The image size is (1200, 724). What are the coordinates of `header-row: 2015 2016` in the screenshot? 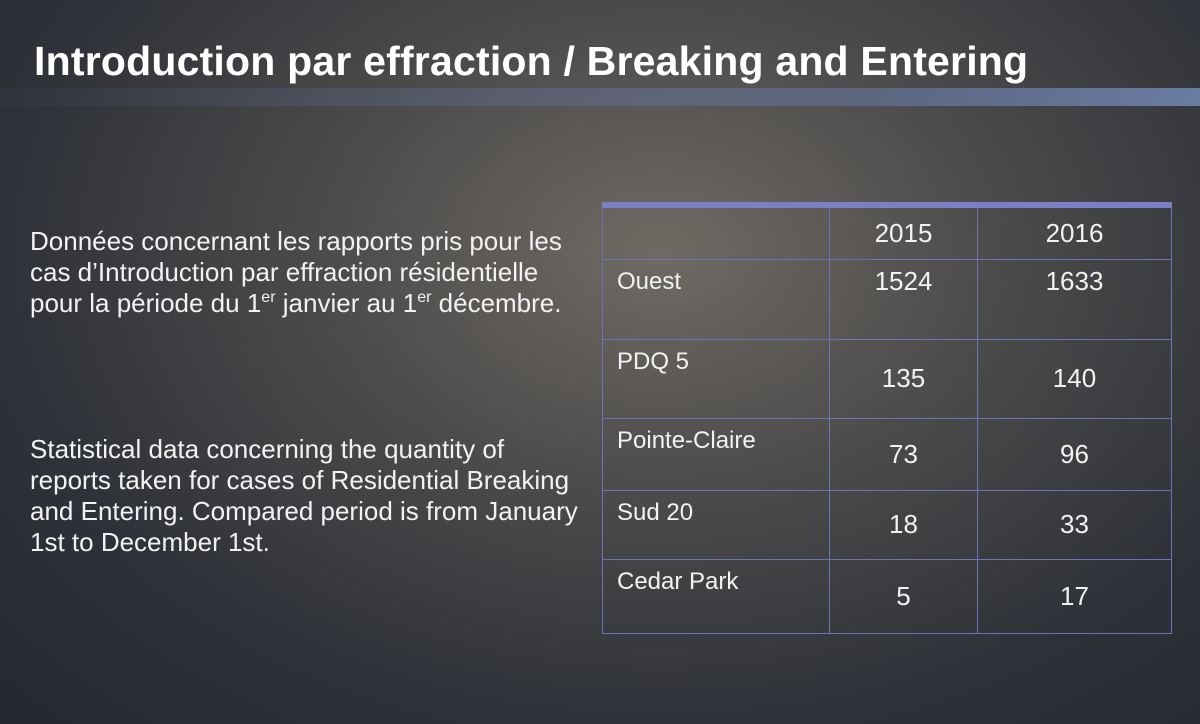 It's located at (887, 232).